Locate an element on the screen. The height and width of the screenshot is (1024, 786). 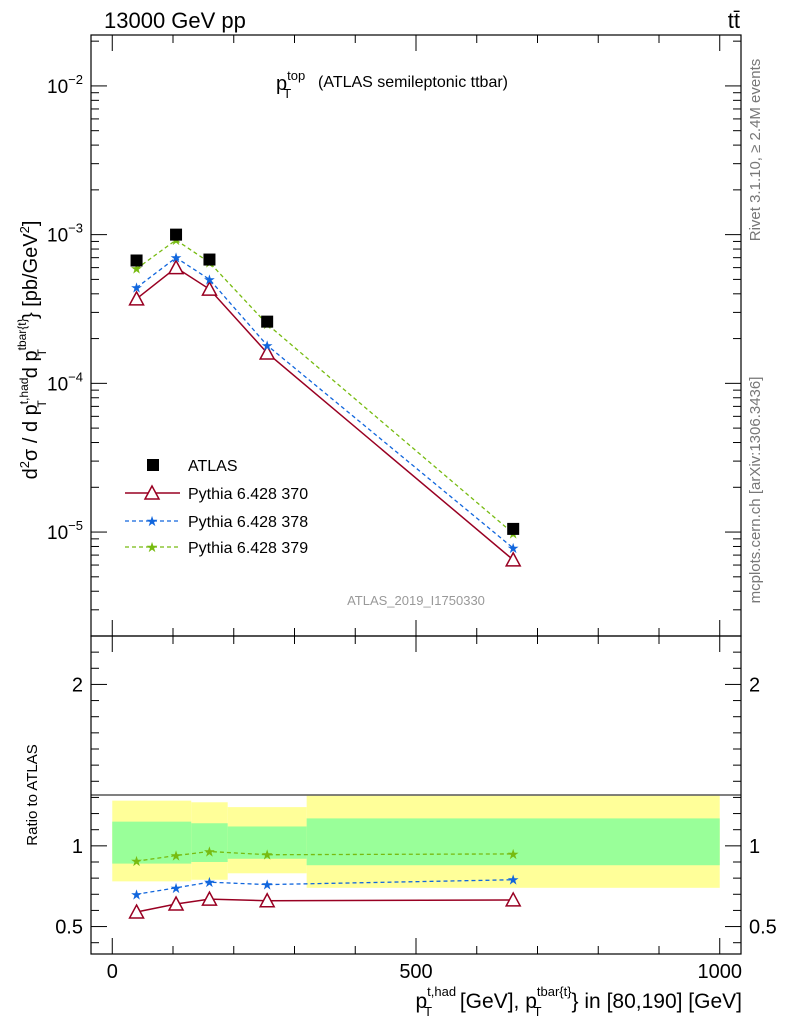
ratio-series: ★ ★ ★ ★ ★ ★ ★ ★ ★ ★ is located at coordinates (325, 881).